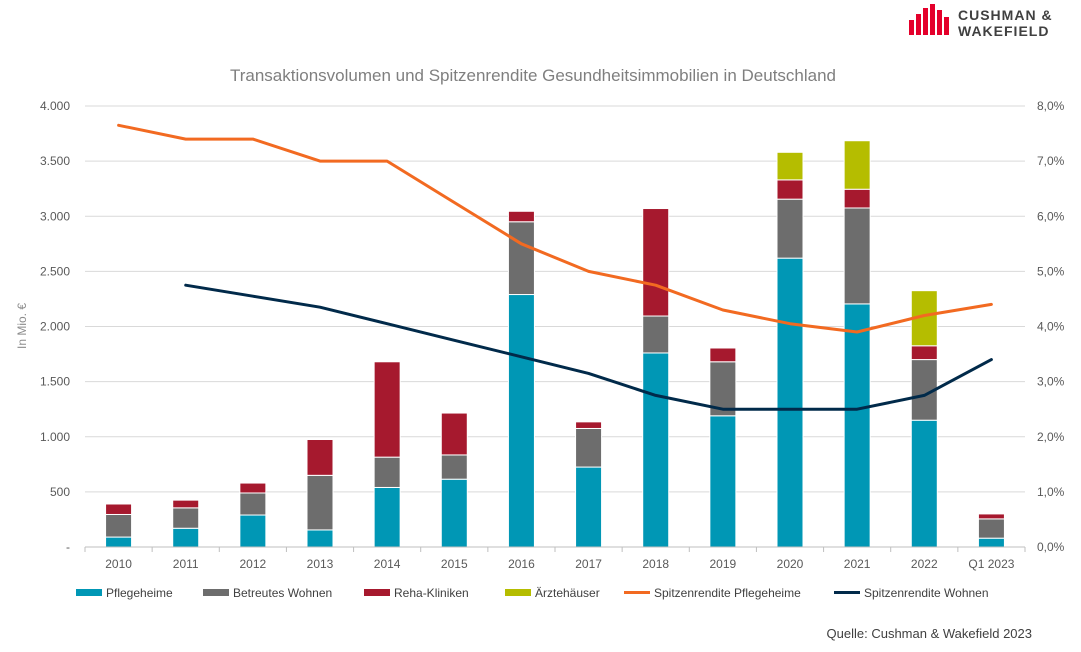 The image size is (1081, 652). I want to click on legend-item: Pflegeheime, so click(124, 593).